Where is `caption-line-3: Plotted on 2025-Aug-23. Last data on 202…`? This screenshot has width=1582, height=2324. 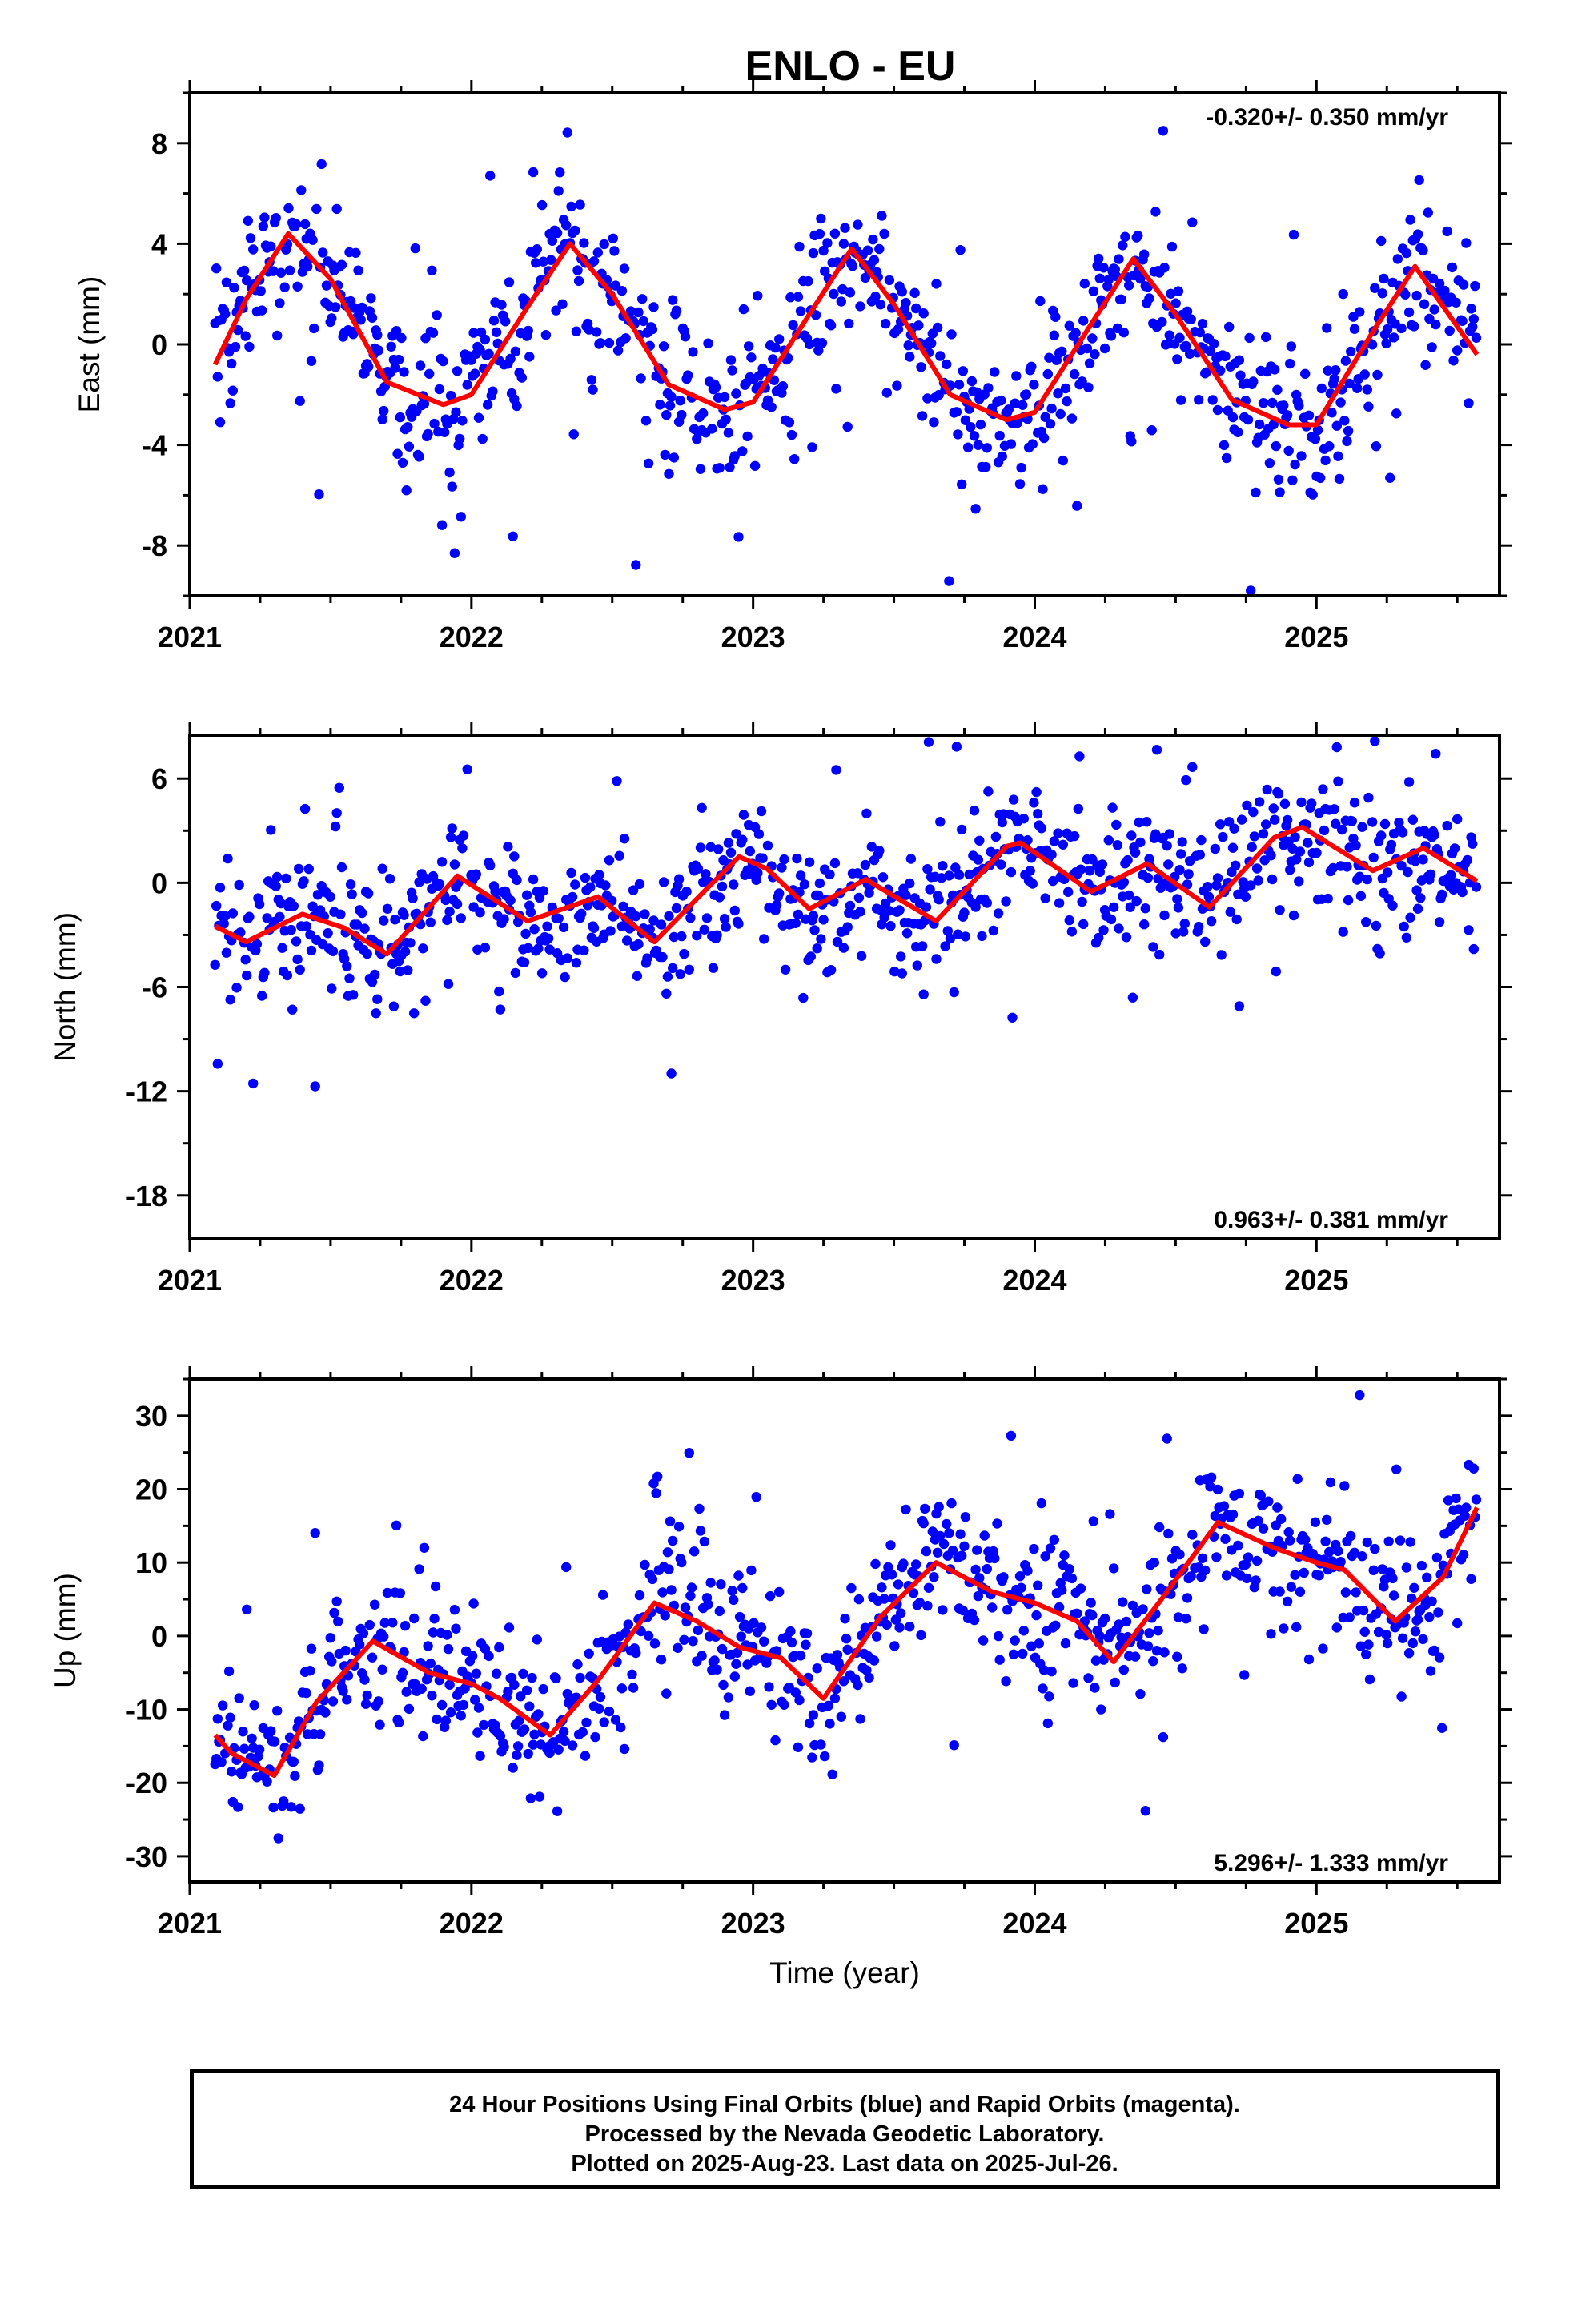 caption-line-3: Plotted on 2025-Aug-23. Last data on 202… is located at coordinates (845, 2164).